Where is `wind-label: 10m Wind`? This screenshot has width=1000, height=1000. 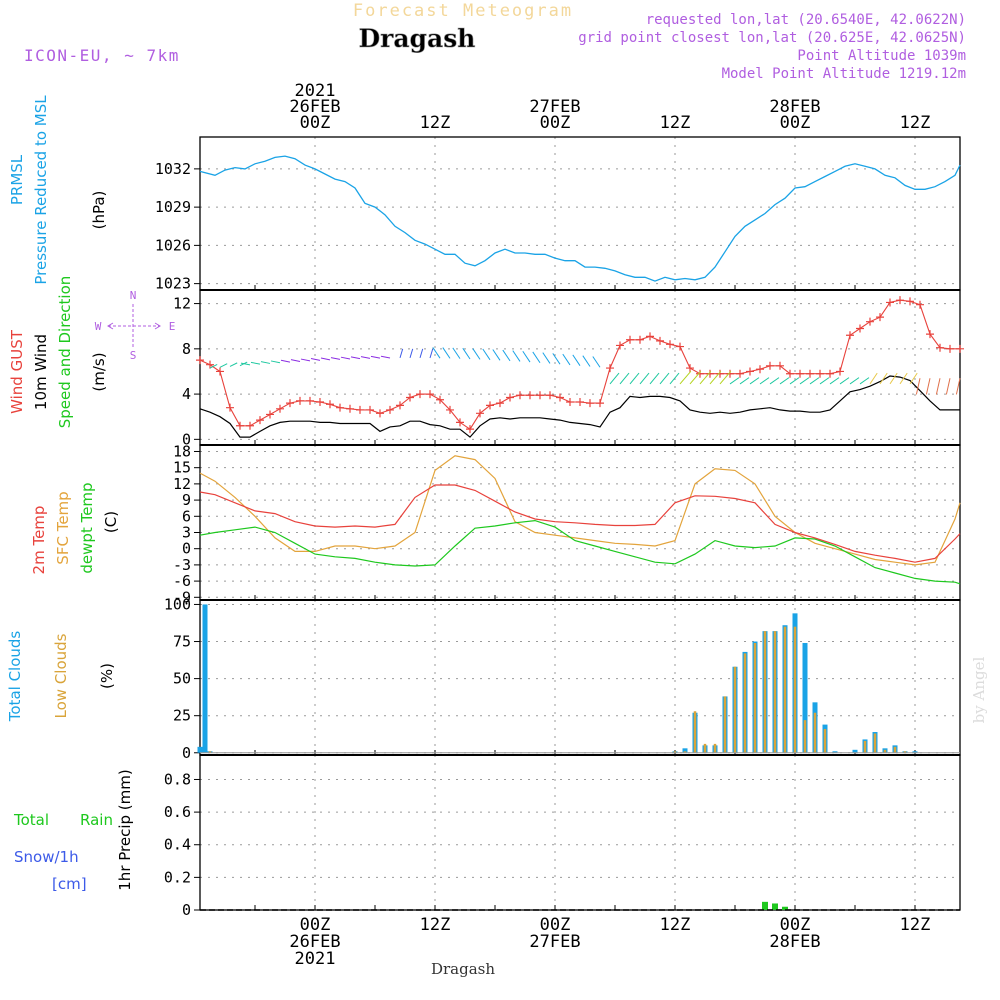 wind-label: 10m Wind is located at coordinates (41, 372).